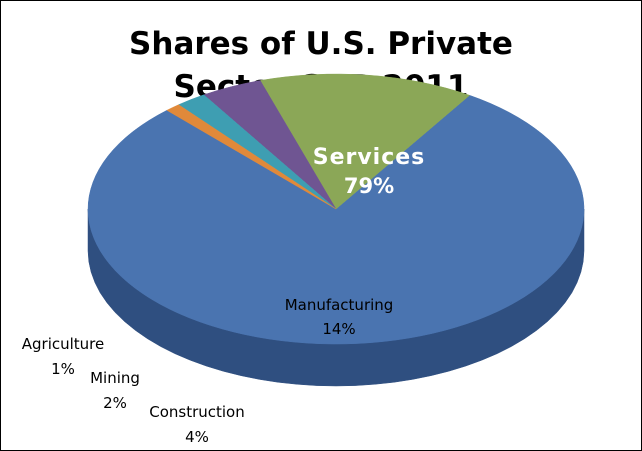 This screenshot has height=451, width=642. Describe the element at coordinates (115, 378) in the screenshot. I see `slice-label-mining: Mining` at that location.